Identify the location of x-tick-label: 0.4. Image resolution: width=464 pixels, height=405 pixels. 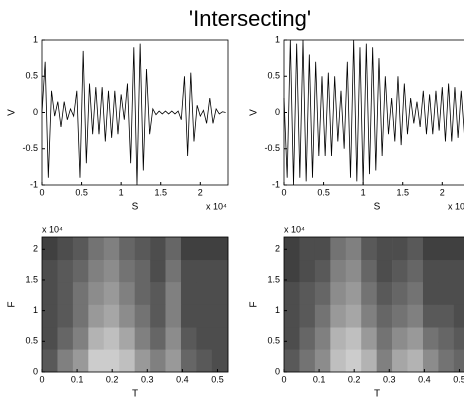
(182, 379).